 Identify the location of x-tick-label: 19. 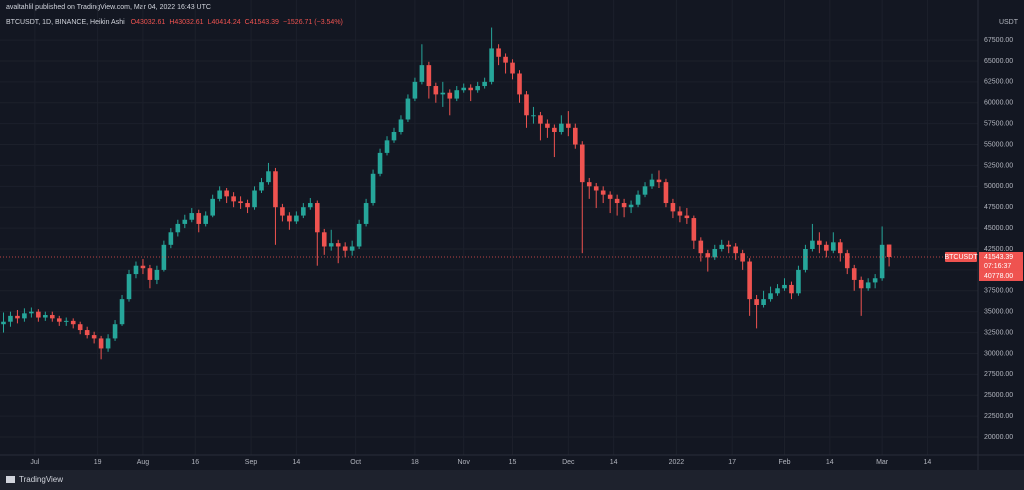
(98, 462).